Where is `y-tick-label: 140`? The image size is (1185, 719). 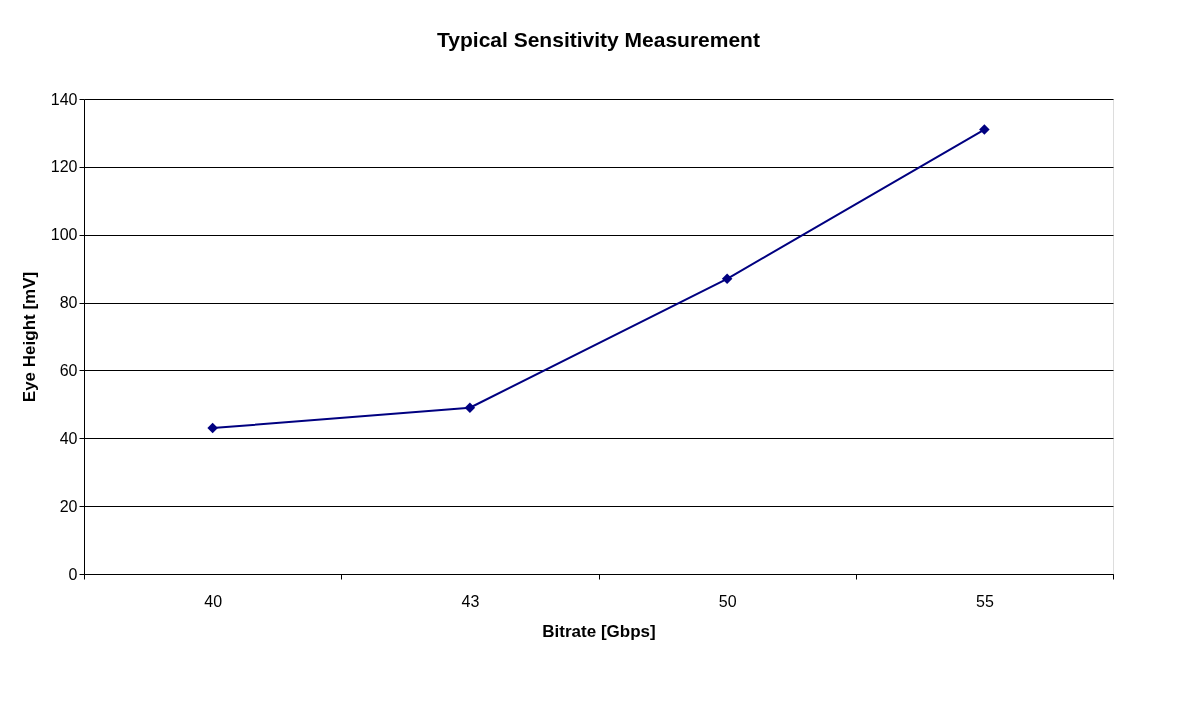 y-tick-label: 140 is located at coordinates (64, 99).